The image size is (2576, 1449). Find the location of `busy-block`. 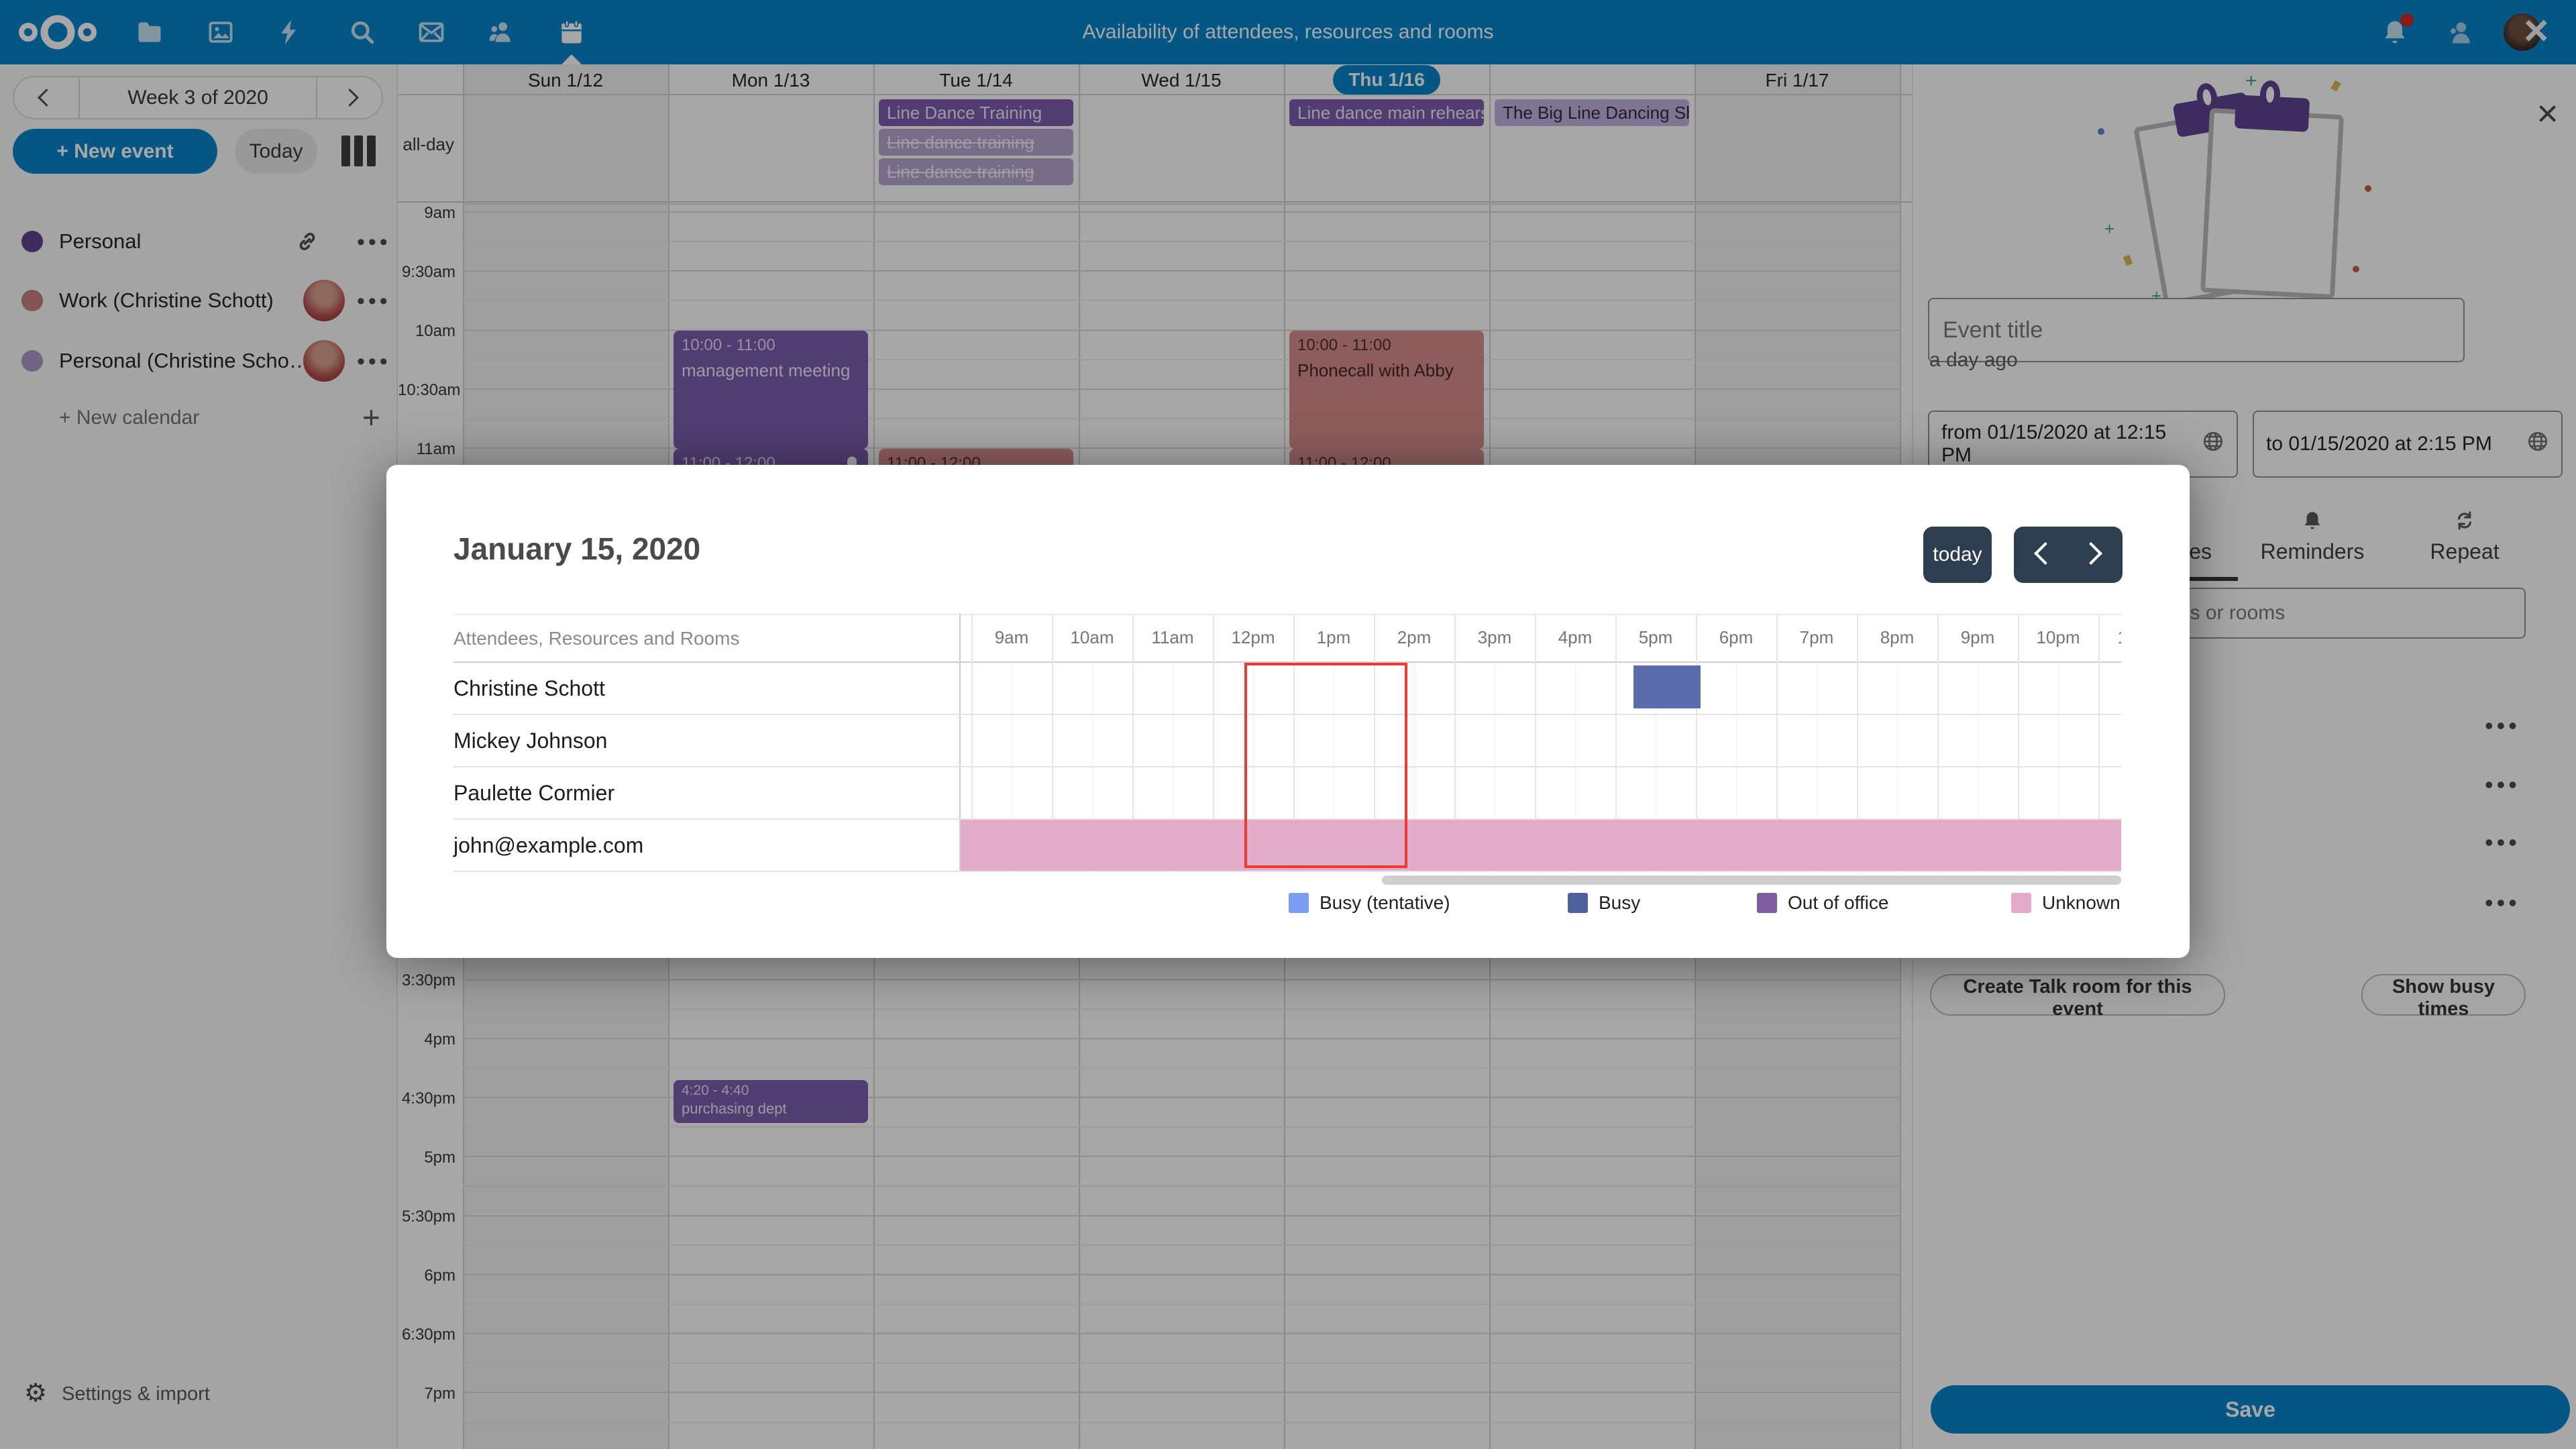

busy-block is located at coordinates (1667, 686).